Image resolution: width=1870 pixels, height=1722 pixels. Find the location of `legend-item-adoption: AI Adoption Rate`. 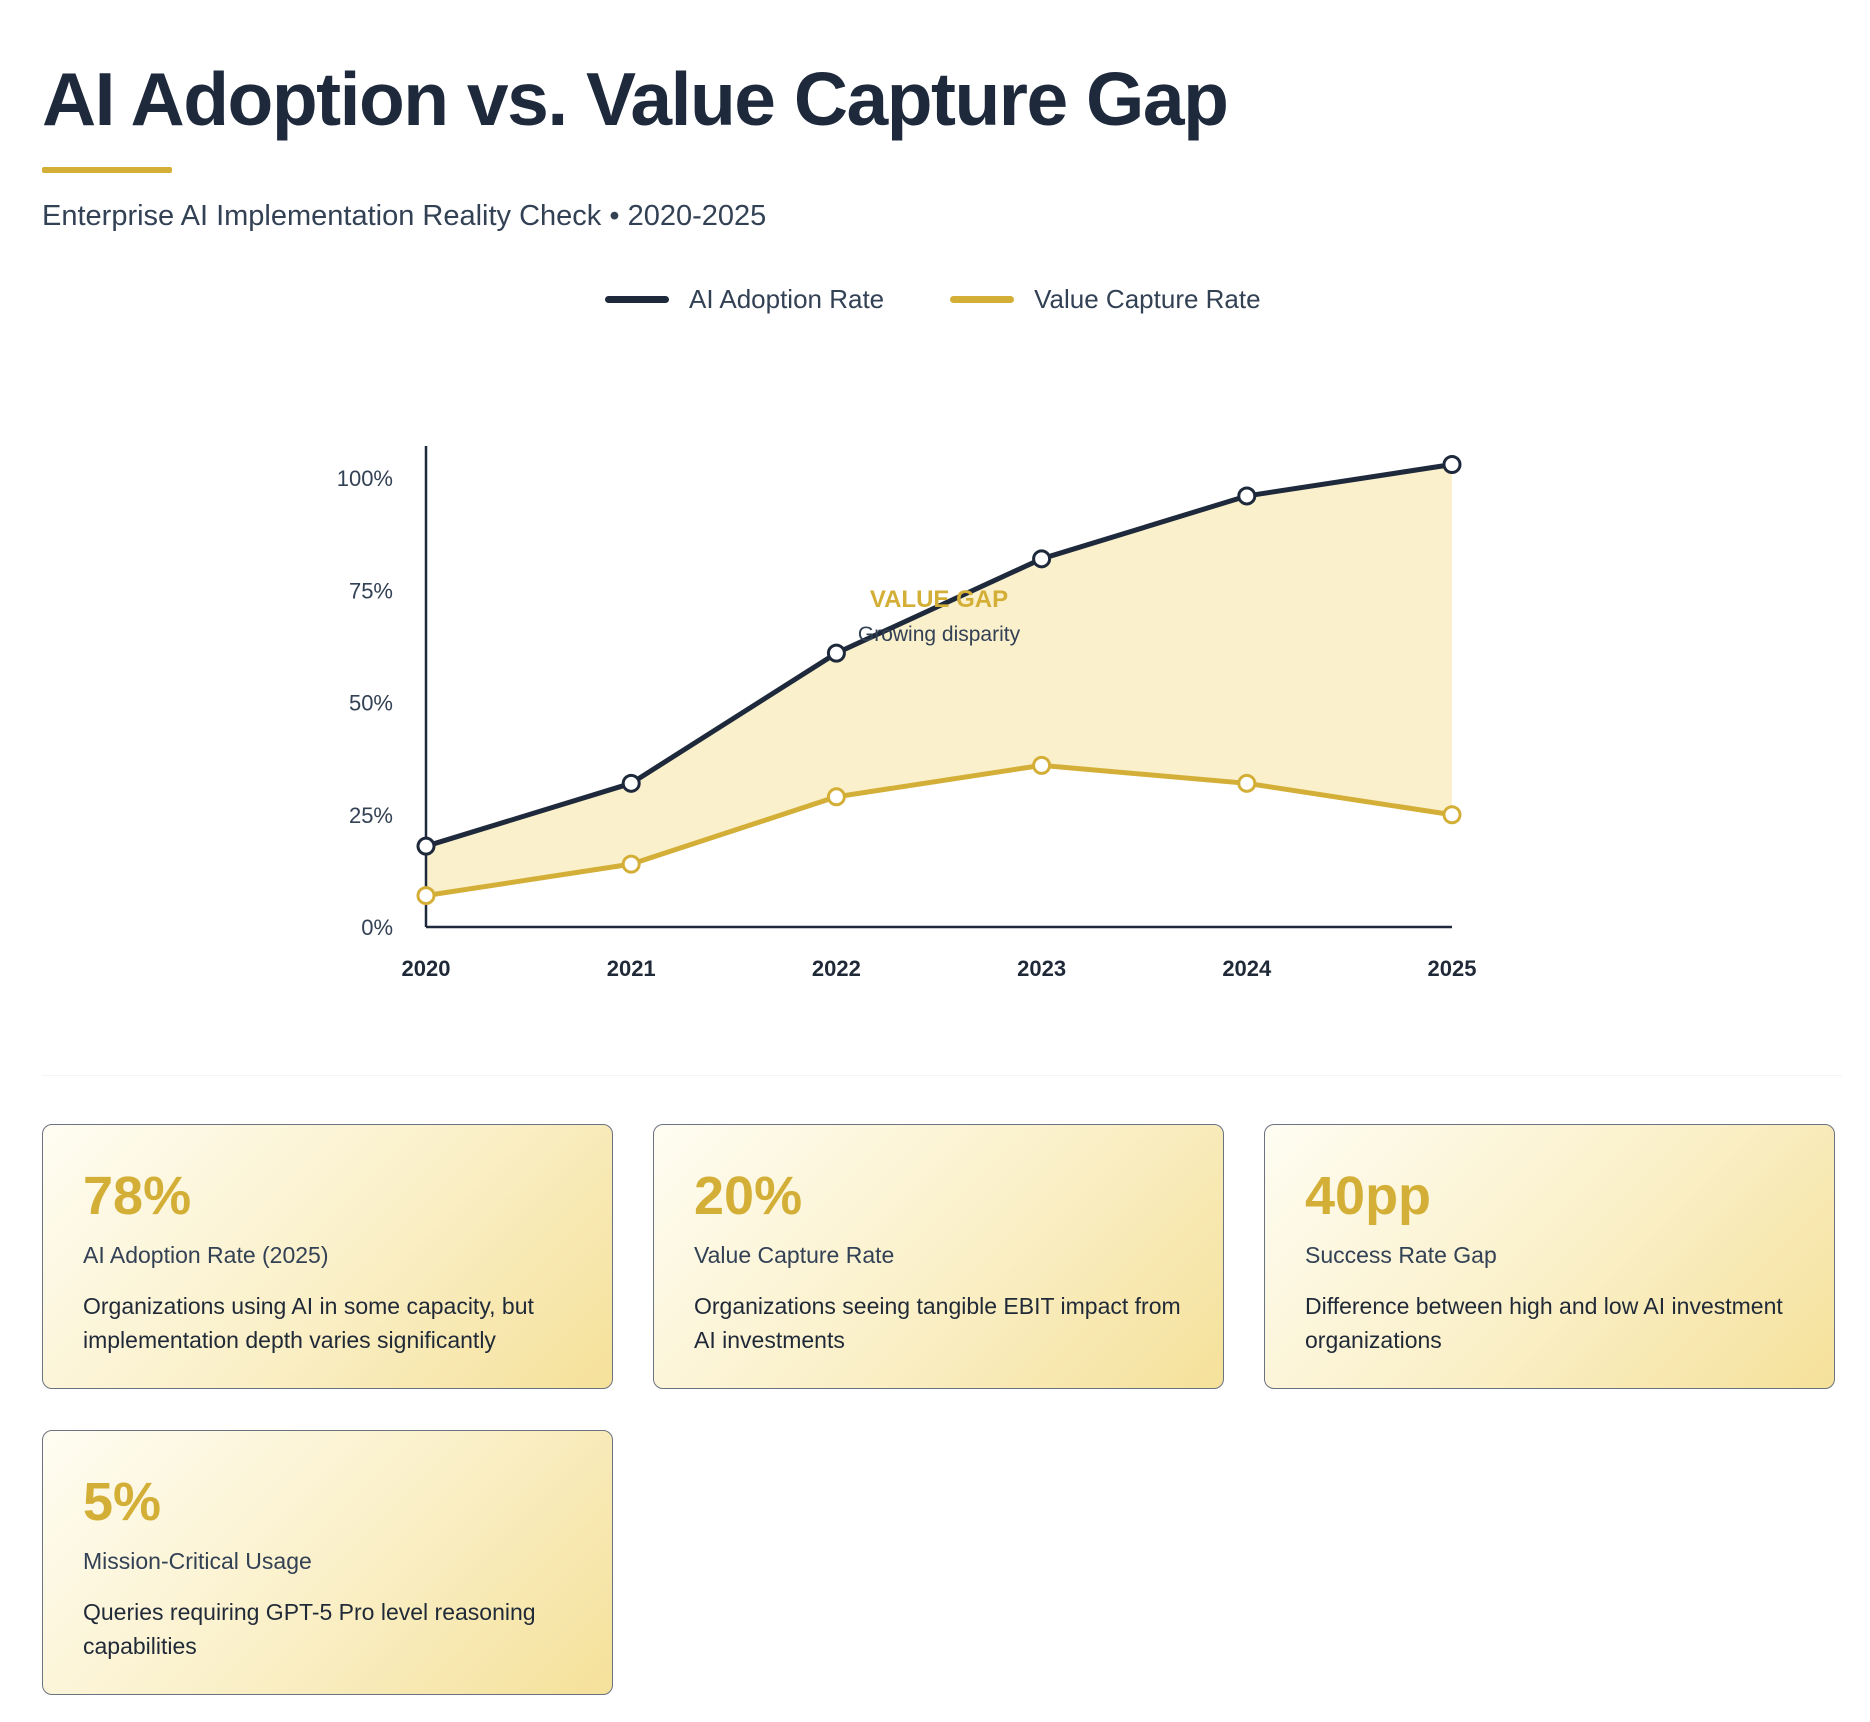

legend-item-adoption: AI Adoption Rate is located at coordinates (744, 299).